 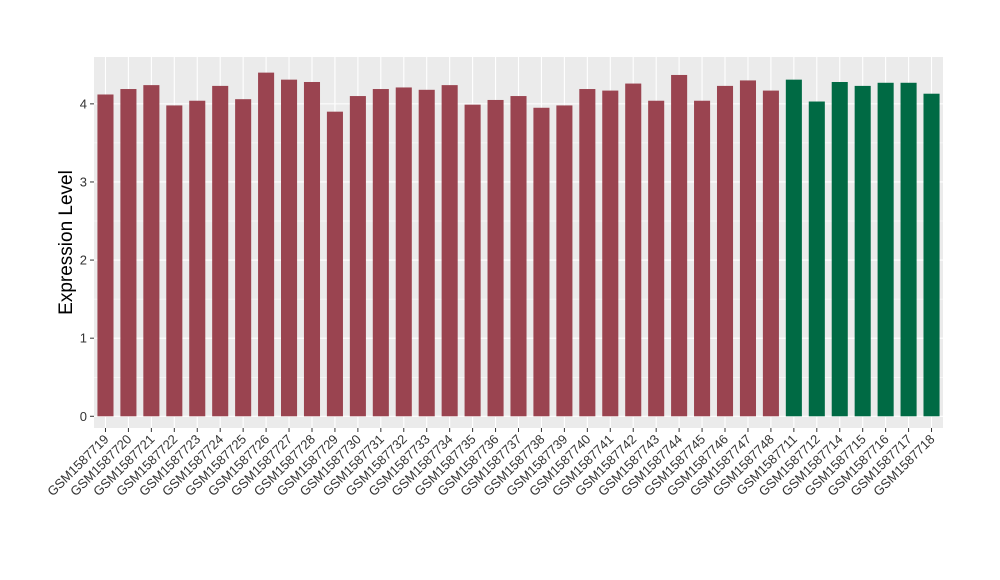 I want to click on bar-GSM1587743, so click(x=656, y=258).